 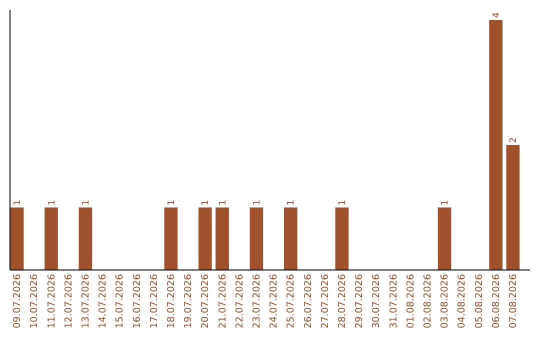 I want to click on x-tick-label: 04.08.2026, so click(x=462, y=301).